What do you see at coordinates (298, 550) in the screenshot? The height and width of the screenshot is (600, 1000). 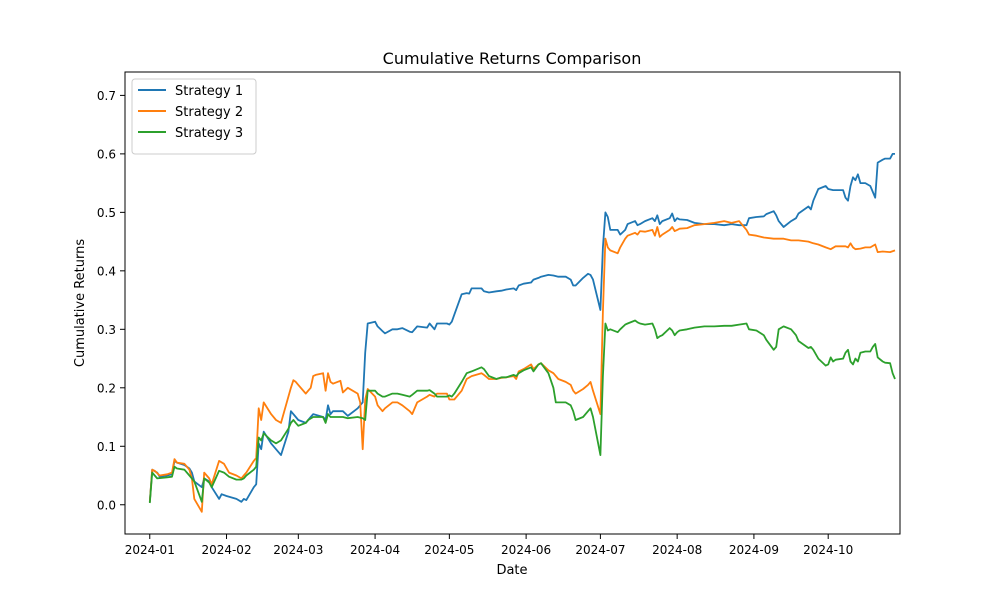 I see `x-tick-label: 2024-03` at bounding box center [298, 550].